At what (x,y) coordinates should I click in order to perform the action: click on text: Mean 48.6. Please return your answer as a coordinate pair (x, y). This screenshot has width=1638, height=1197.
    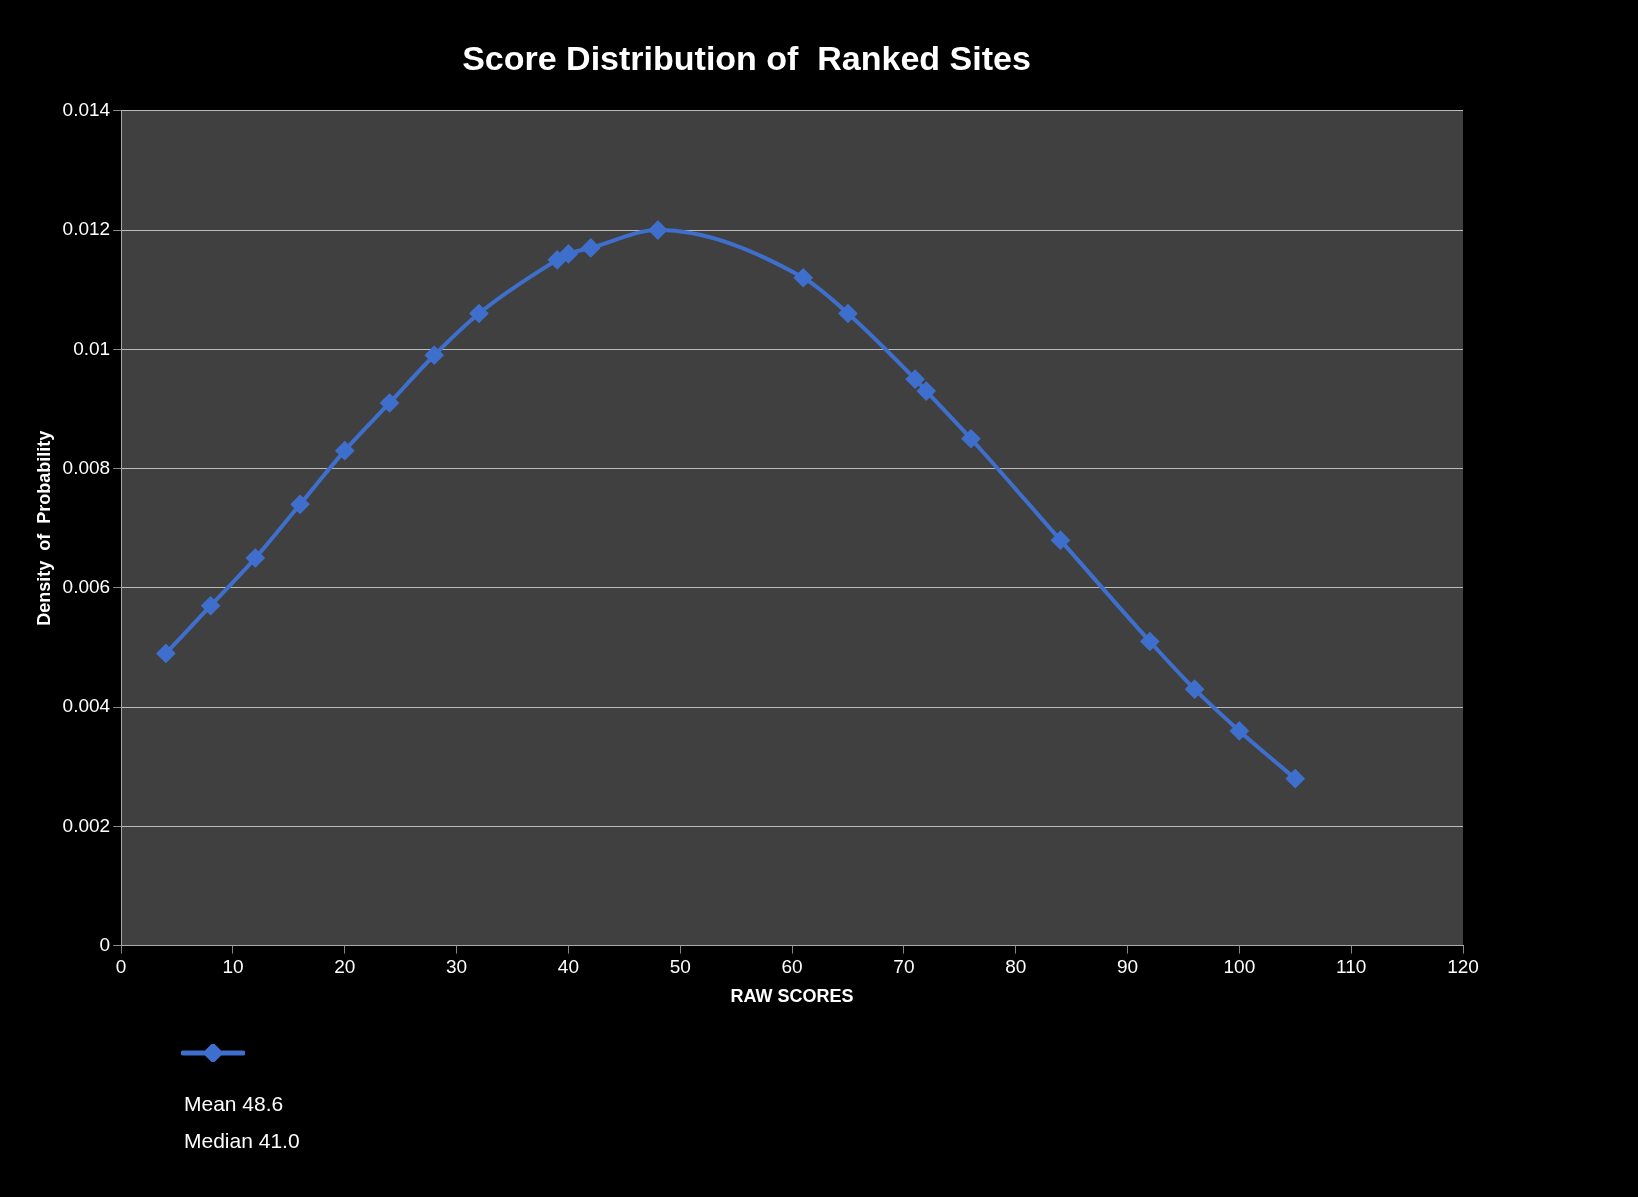
    Looking at the image, I should click on (234, 1104).